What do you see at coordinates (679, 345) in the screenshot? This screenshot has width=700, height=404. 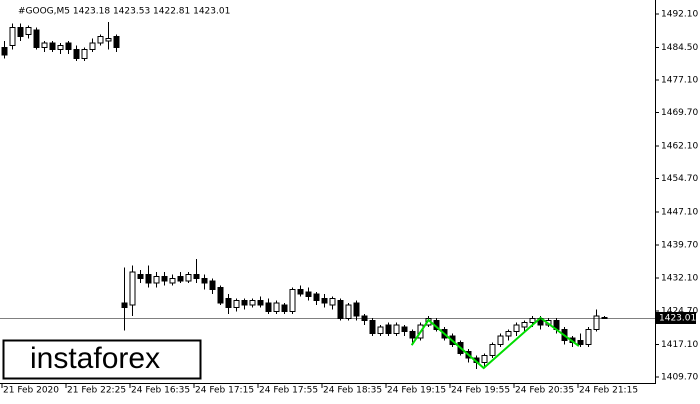 I see `y-tick-label: 1417.10` at bounding box center [679, 345].